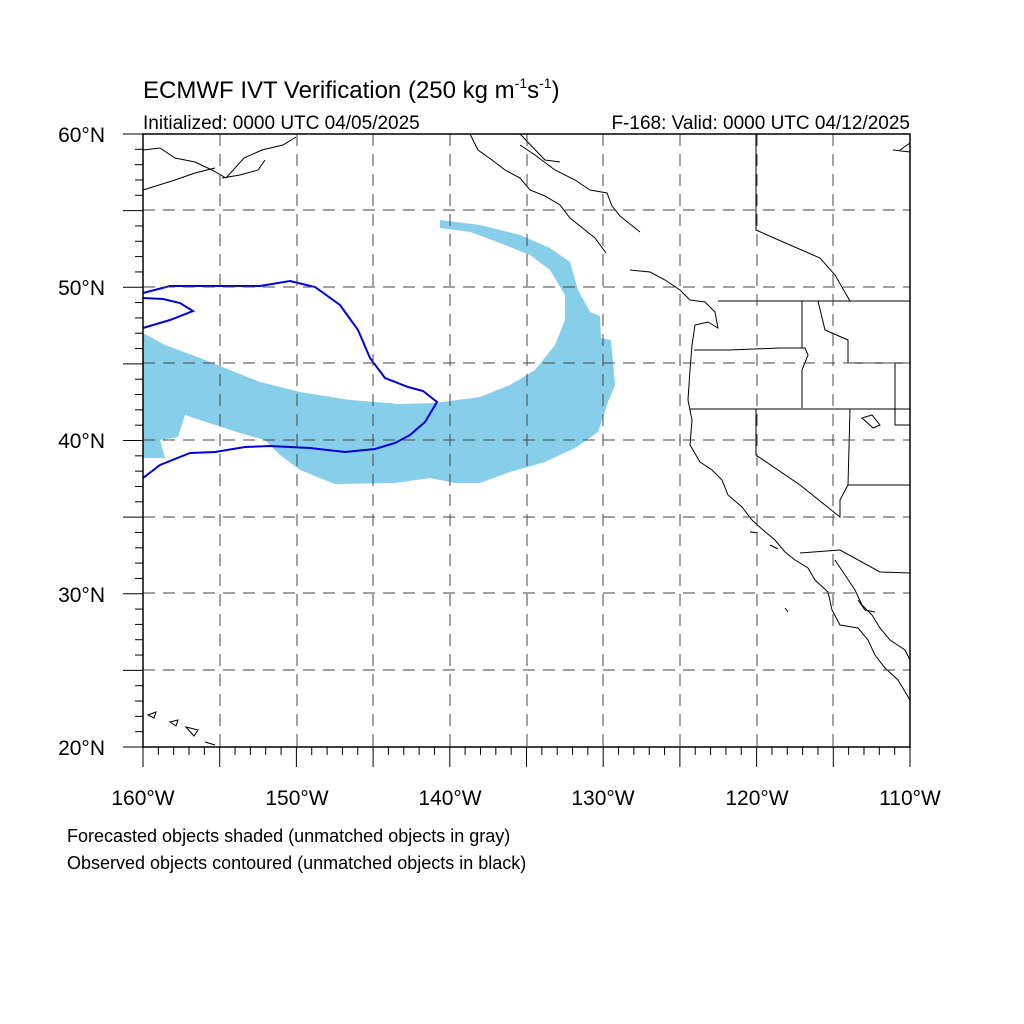  I want to click on lat-label-40n: 40°N, so click(81, 441).